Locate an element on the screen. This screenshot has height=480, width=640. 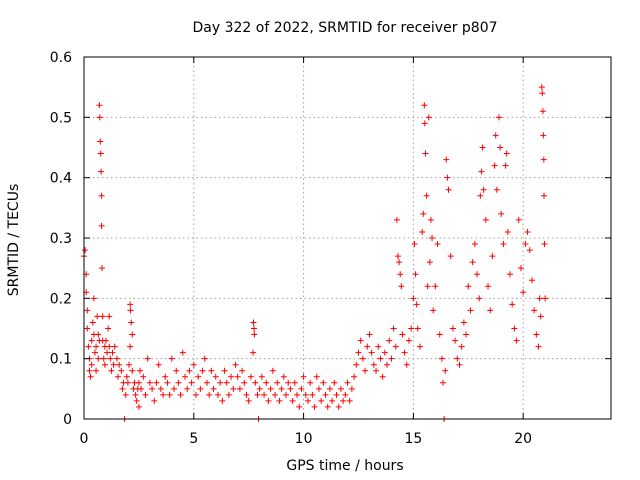
y-tick-label: 0.4 is located at coordinates (61, 179).